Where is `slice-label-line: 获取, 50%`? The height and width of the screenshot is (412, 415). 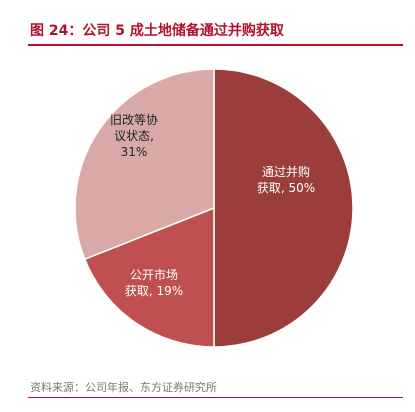 slice-label-line: 获取, 50% is located at coordinates (286, 188).